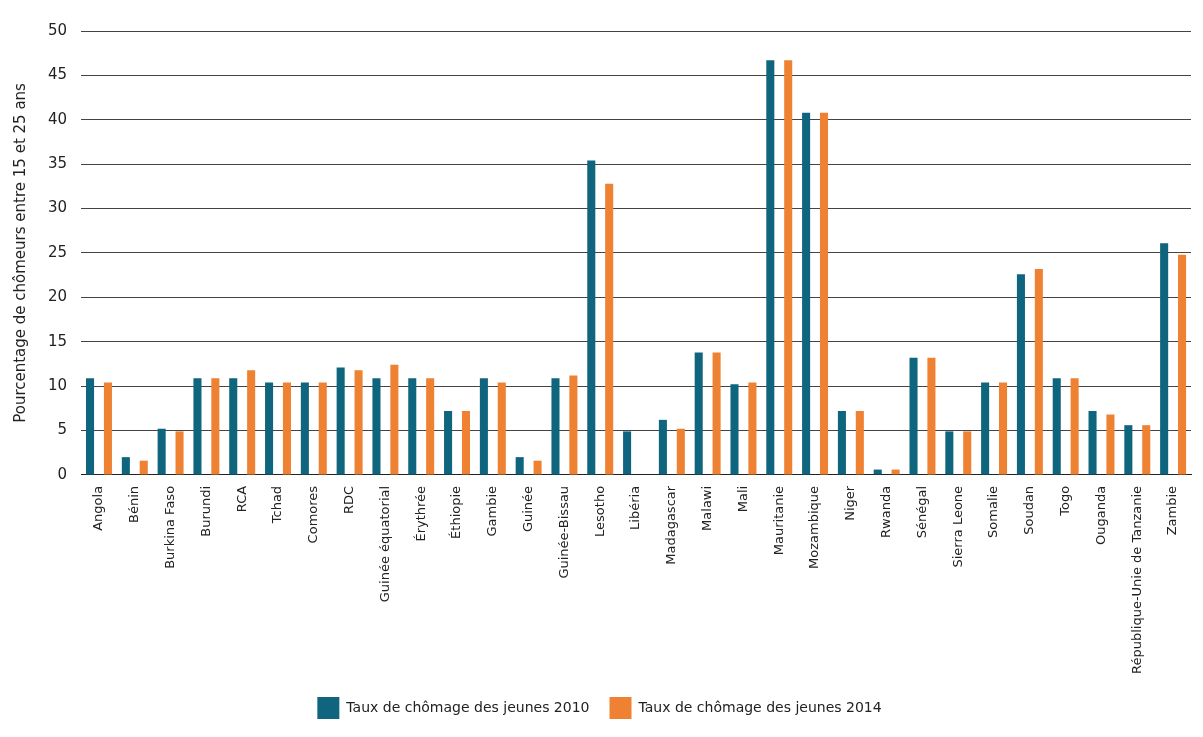  Describe the element at coordinates (671, 525) in the screenshot. I see `x-tick-label: Madagascar` at that location.